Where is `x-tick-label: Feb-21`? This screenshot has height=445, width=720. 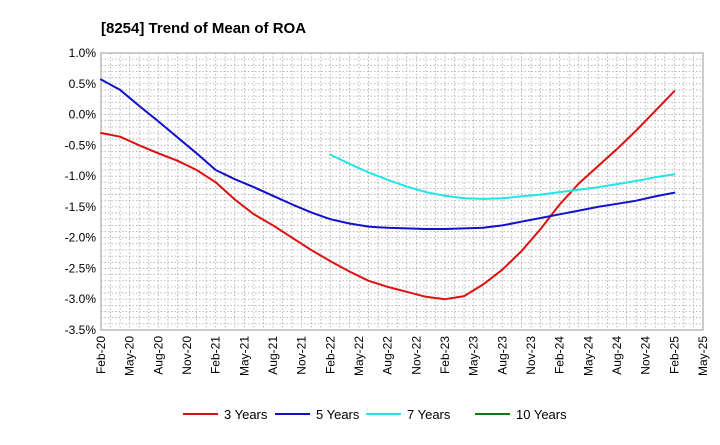 x-tick-label: Feb-21 is located at coordinates (216, 355).